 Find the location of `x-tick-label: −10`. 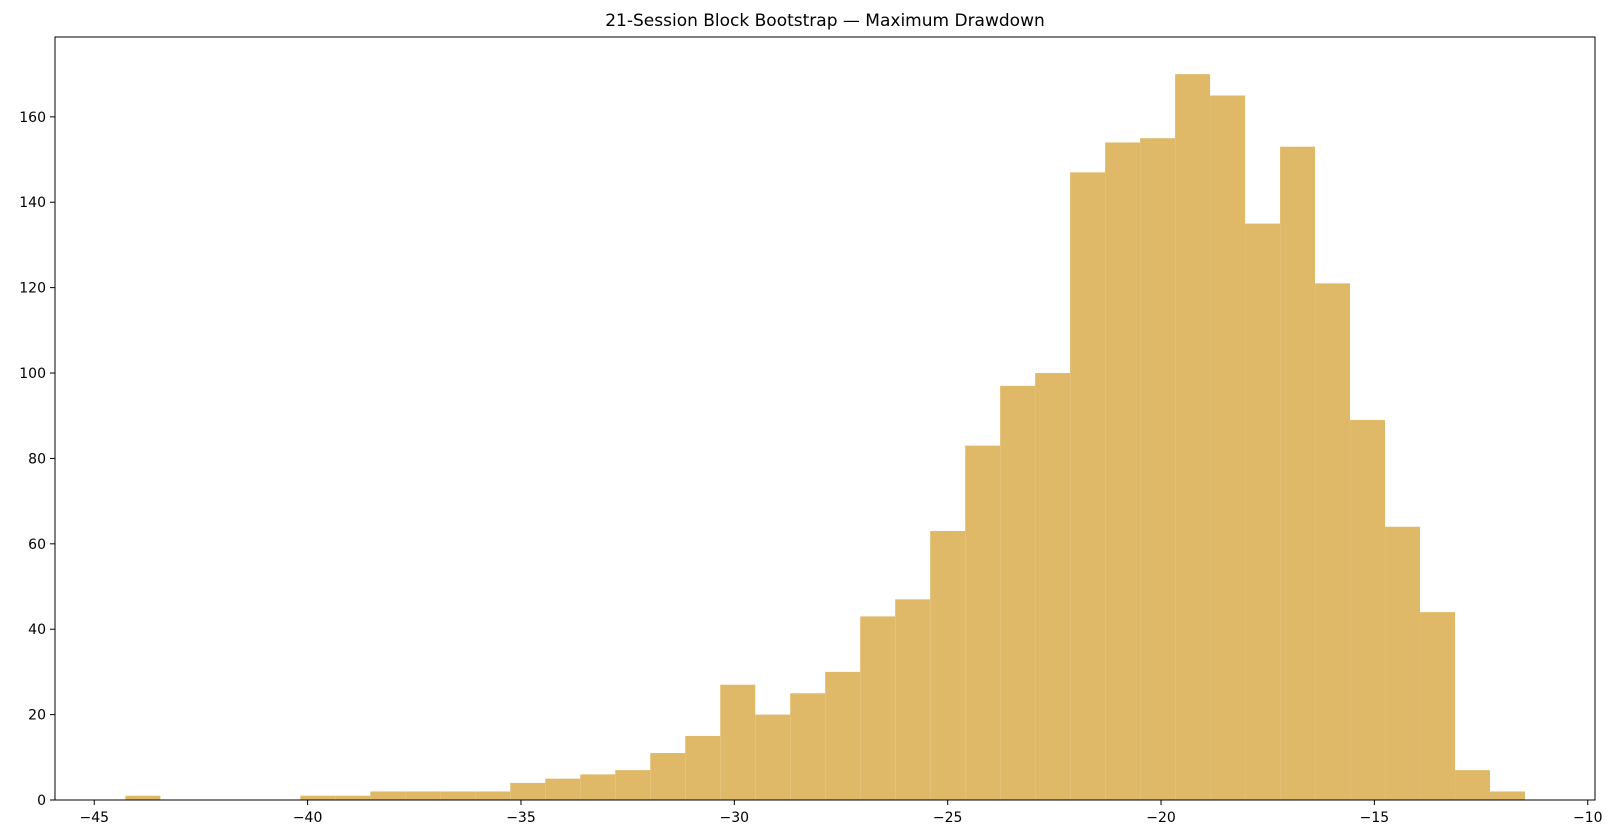

x-tick-label: −10 is located at coordinates (1588, 818).